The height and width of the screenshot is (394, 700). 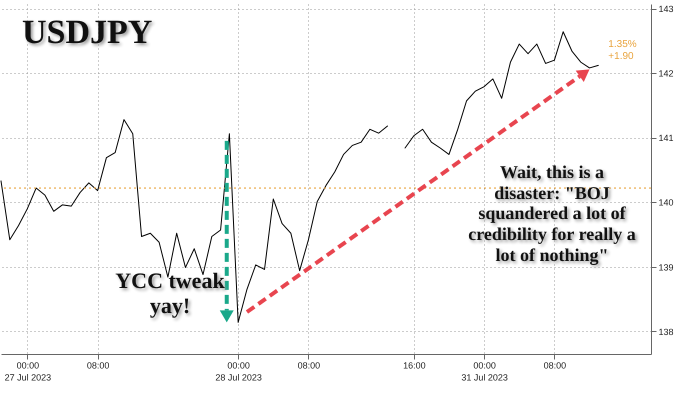 I want to click on annotation: 1.35%, so click(x=622, y=44).